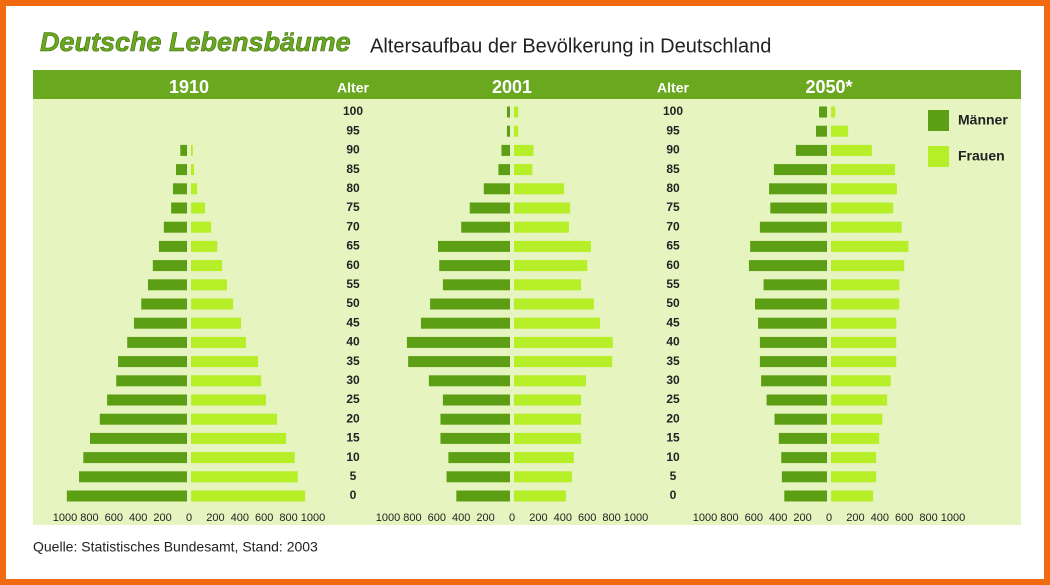 Image resolution: width=1050 pixels, height=585 pixels. I want to click on age-label: 35, so click(353, 361).